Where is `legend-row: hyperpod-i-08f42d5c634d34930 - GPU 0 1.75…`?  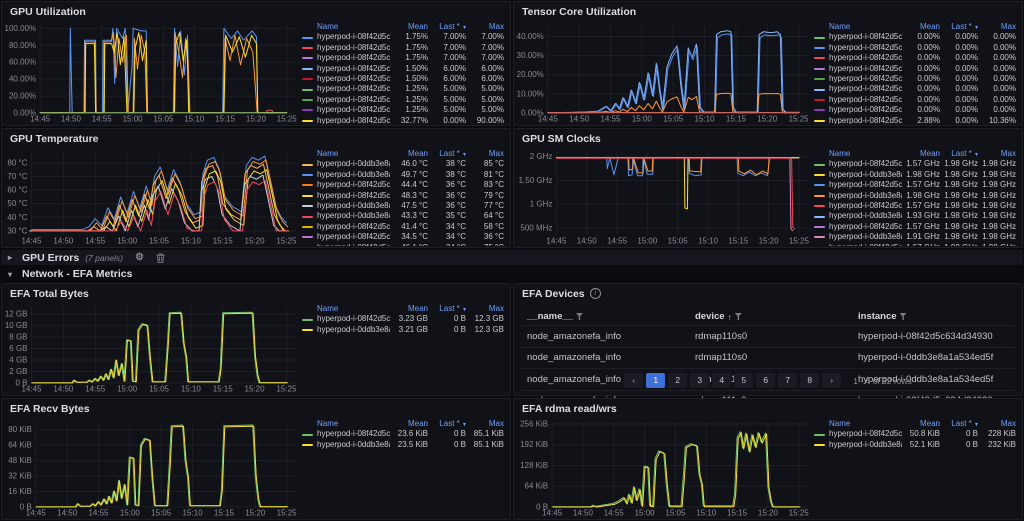 legend-row: hyperpod-i-08f42d5c634d34930 - GPU 0 1.75… is located at coordinates (403, 37).